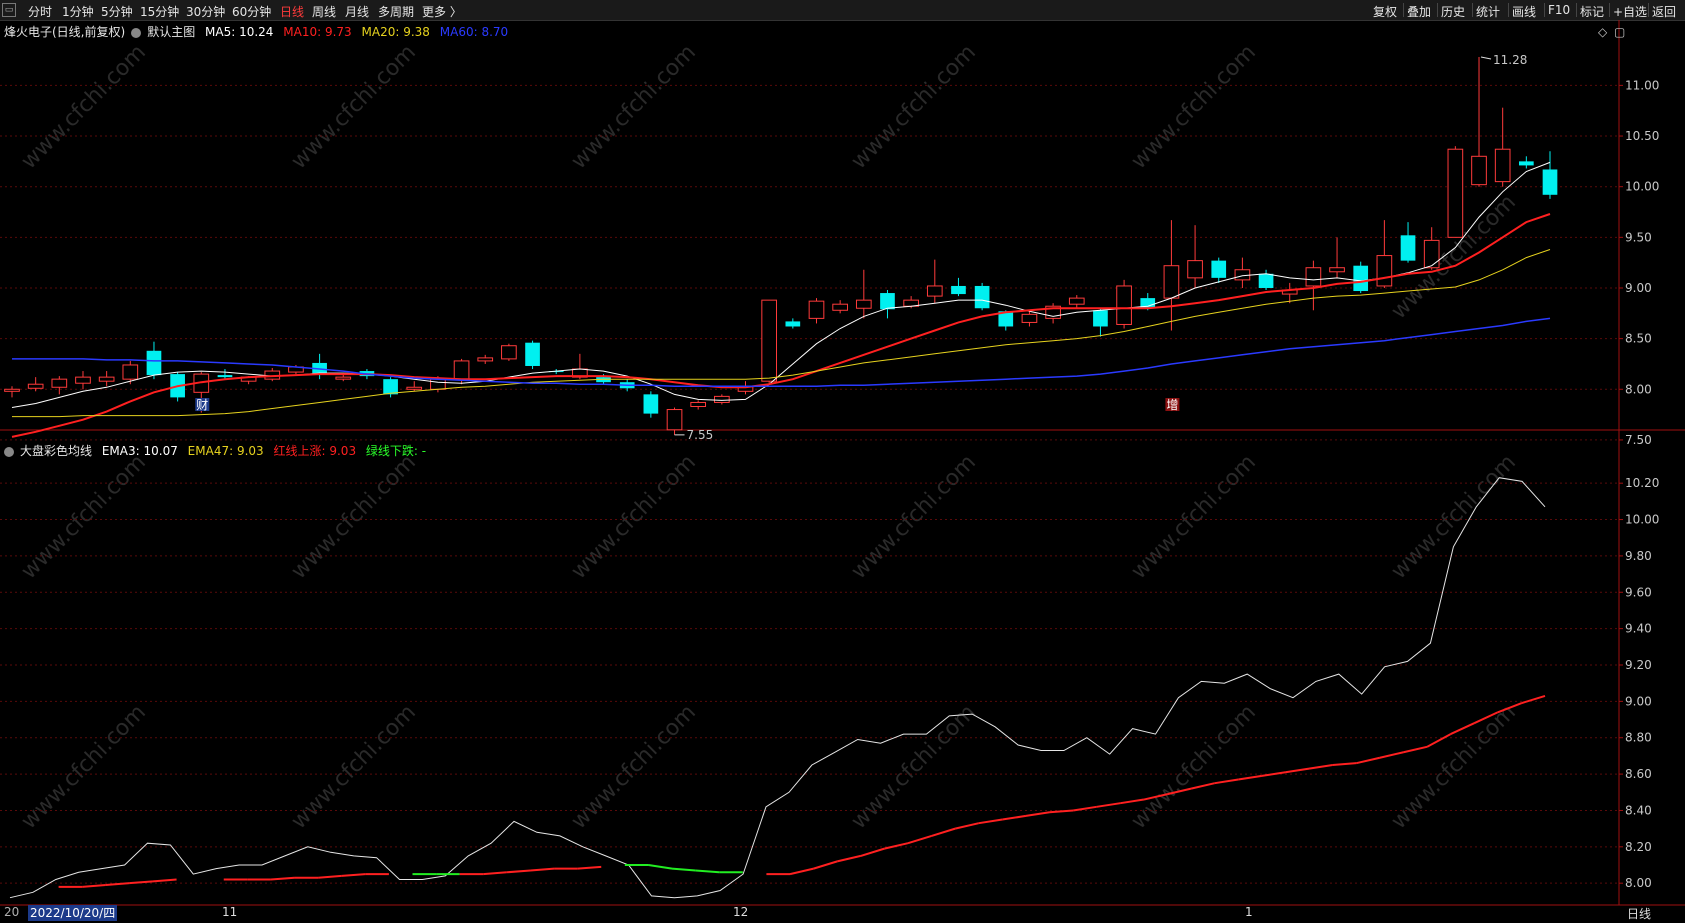 Image resolution: width=1685 pixels, height=923 pixels. I want to click on x-axis-label: 11, so click(229, 912).